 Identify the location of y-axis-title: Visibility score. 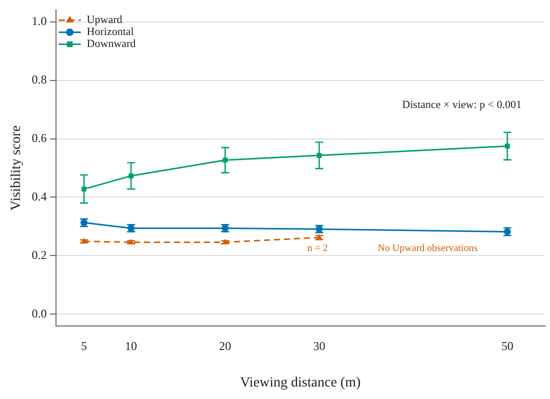
(16, 168).